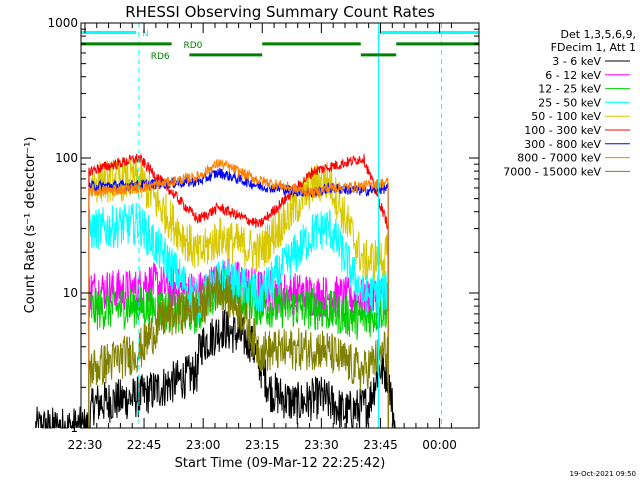 The height and width of the screenshot is (480, 640). Describe the element at coordinates (598, 34) in the screenshot. I see `legend-header-line-1: Det 1,3,5,6,9,` at that location.